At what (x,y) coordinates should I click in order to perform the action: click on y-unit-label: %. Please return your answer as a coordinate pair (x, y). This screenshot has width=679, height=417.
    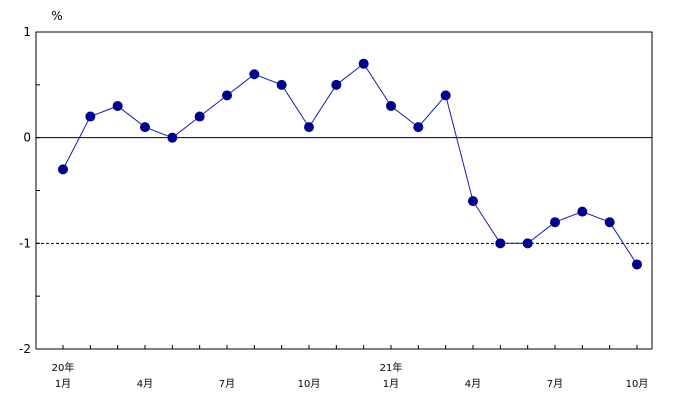
    Looking at the image, I should click on (56, 16).